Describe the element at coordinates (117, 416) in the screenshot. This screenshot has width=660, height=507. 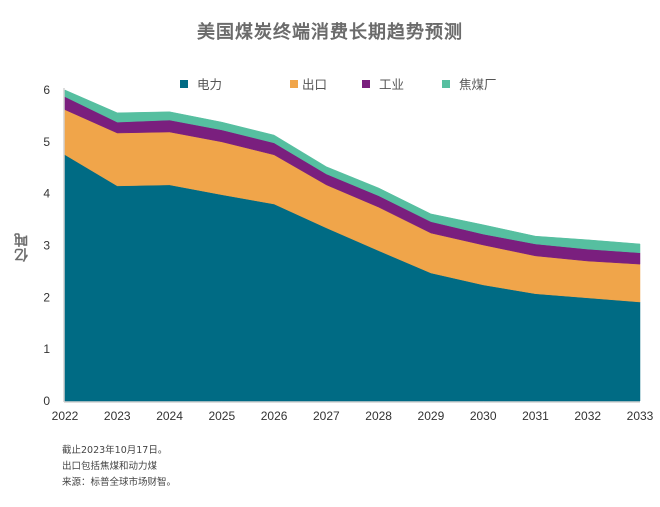
I see `x-tick-label: 2023` at that location.